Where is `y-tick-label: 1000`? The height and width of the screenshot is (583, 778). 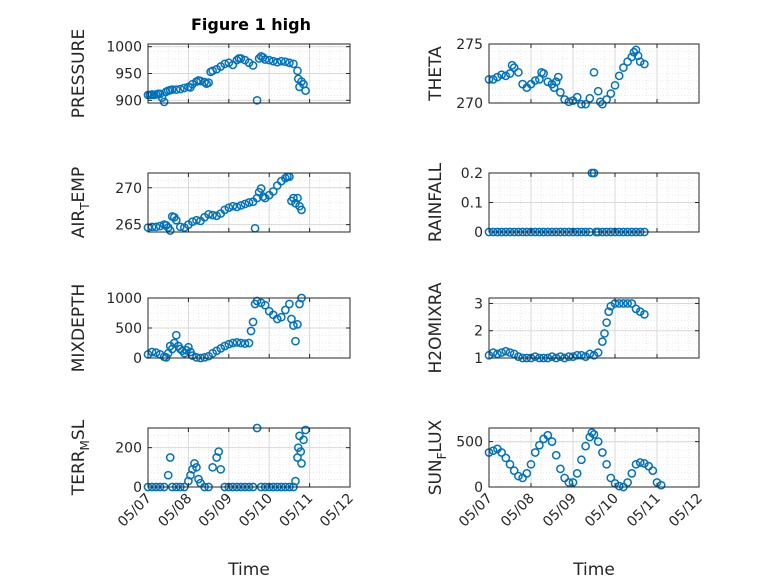 y-tick-label: 1000 is located at coordinates (124, 299).